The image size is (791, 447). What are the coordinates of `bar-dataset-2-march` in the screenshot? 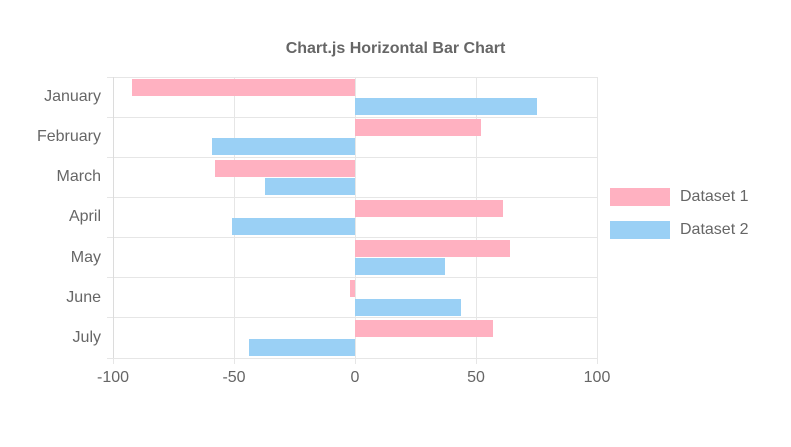 It's located at (310, 187).